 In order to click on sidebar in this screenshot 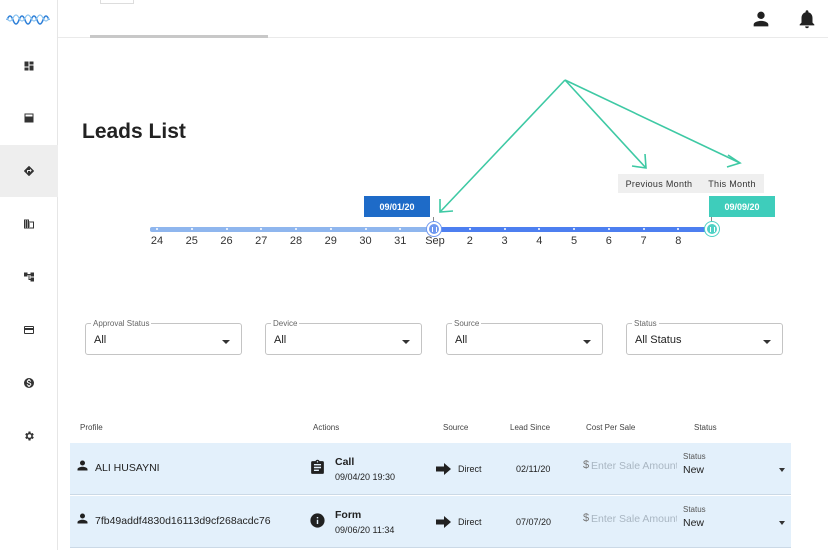, I will do `click(29, 275)`.